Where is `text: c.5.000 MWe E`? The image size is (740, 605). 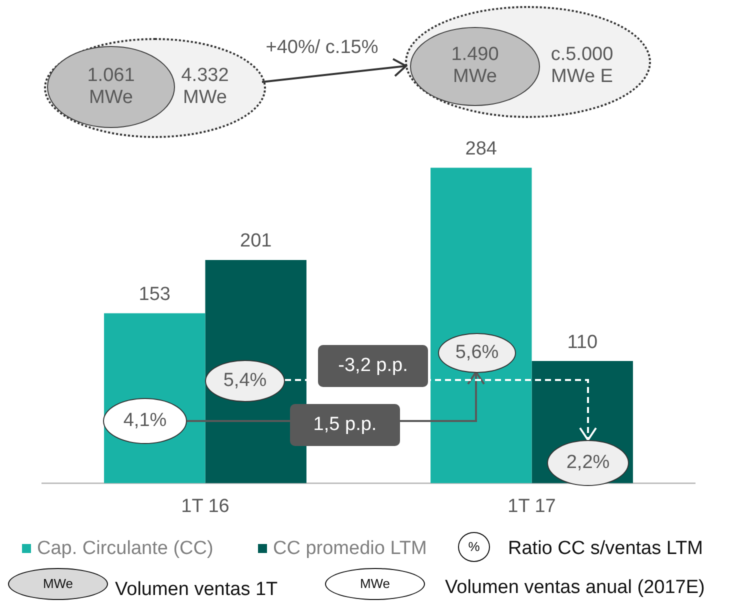 text: c.5.000 MWe E is located at coordinates (582, 66).